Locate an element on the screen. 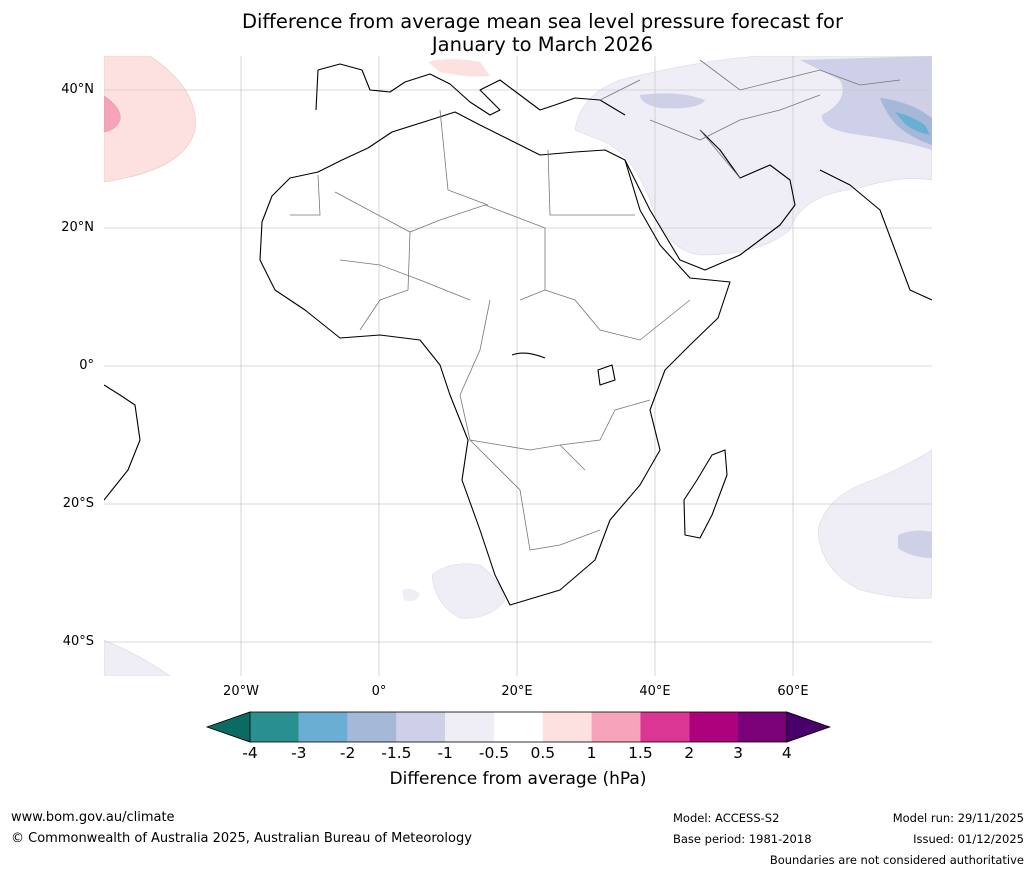 This screenshot has height=873, width=1035. lat-label-20n: 20°N is located at coordinates (77, 227).